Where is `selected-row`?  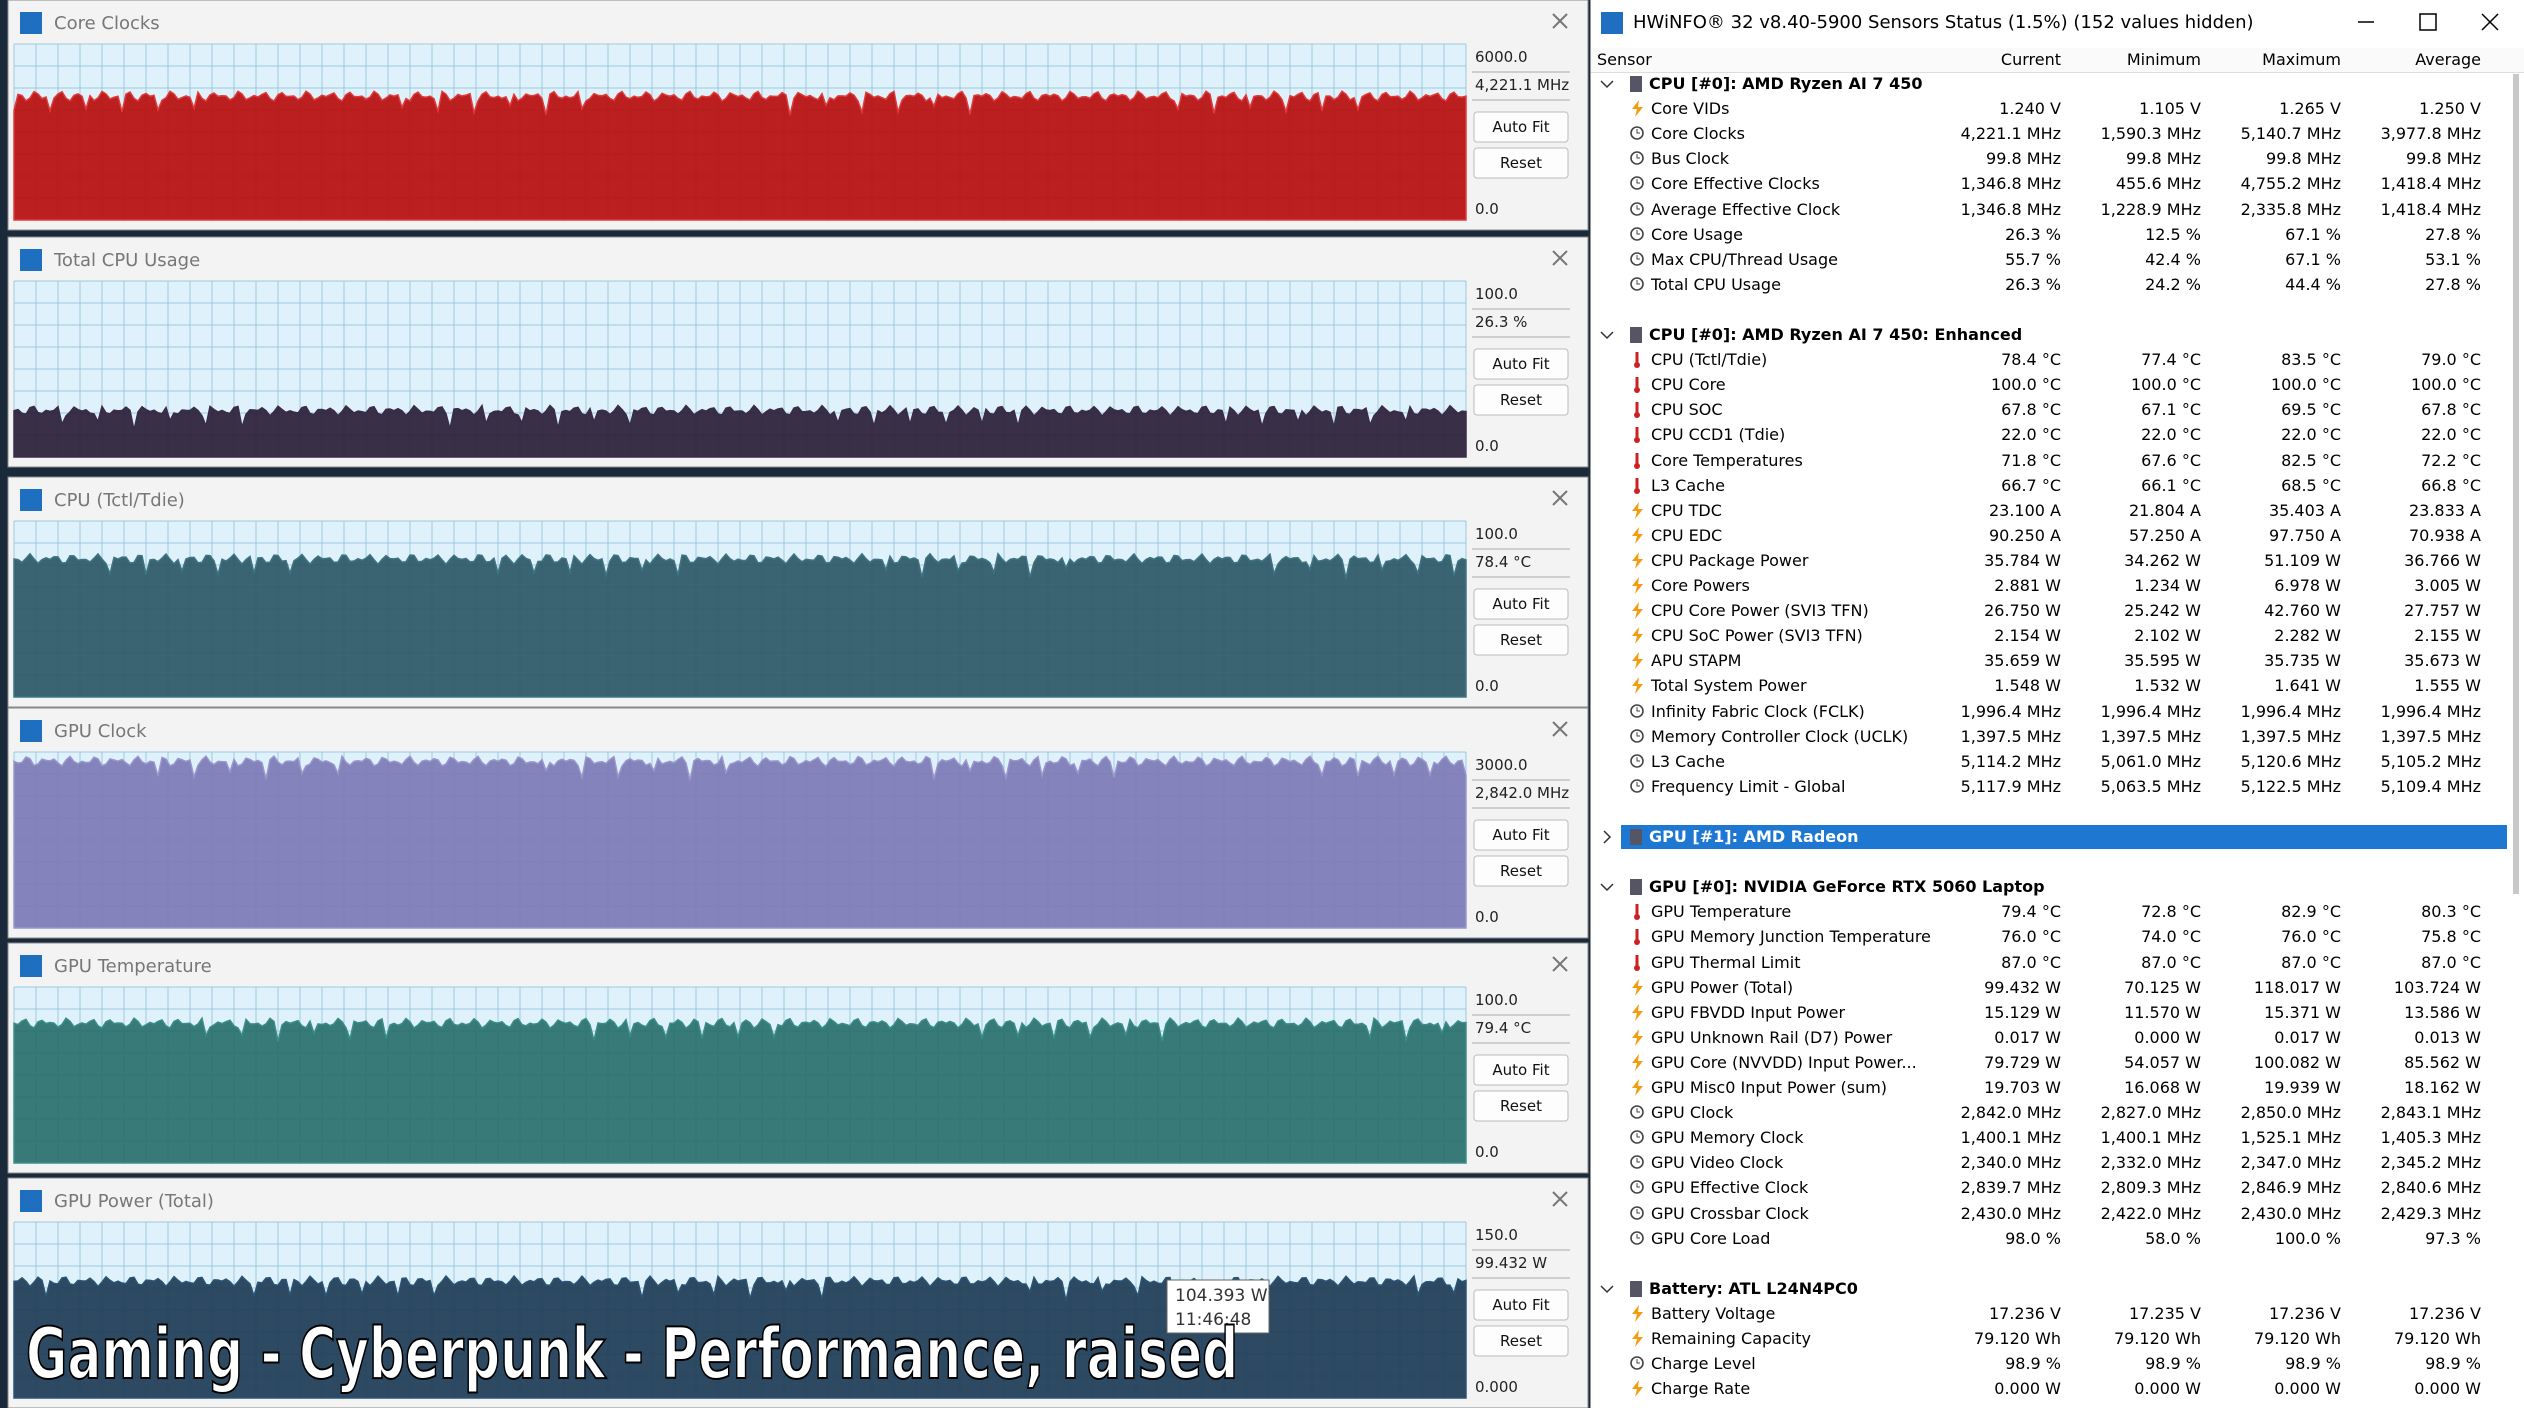 selected-row is located at coordinates (2064, 837).